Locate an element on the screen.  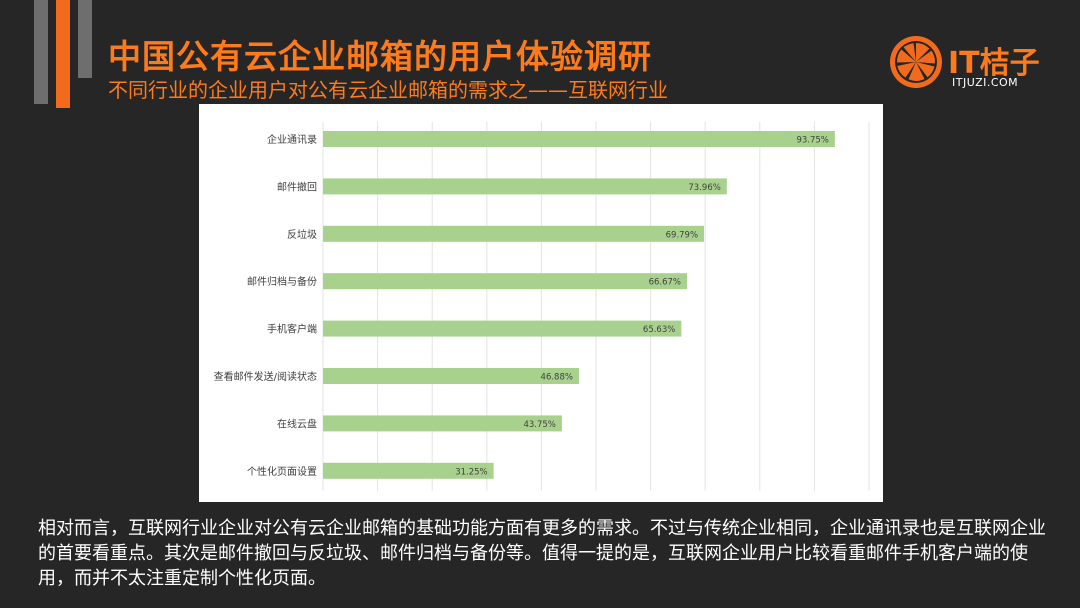
decor-bar-gray-right is located at coordinates (85, 39).